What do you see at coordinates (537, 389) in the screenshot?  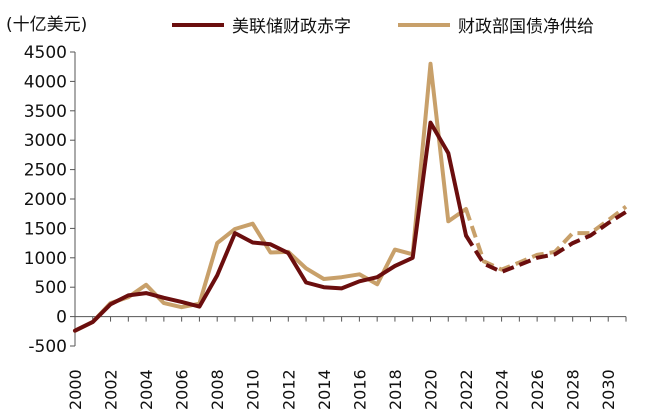 I see `x-tick-label: 2026` at bounding box center [537, 389].